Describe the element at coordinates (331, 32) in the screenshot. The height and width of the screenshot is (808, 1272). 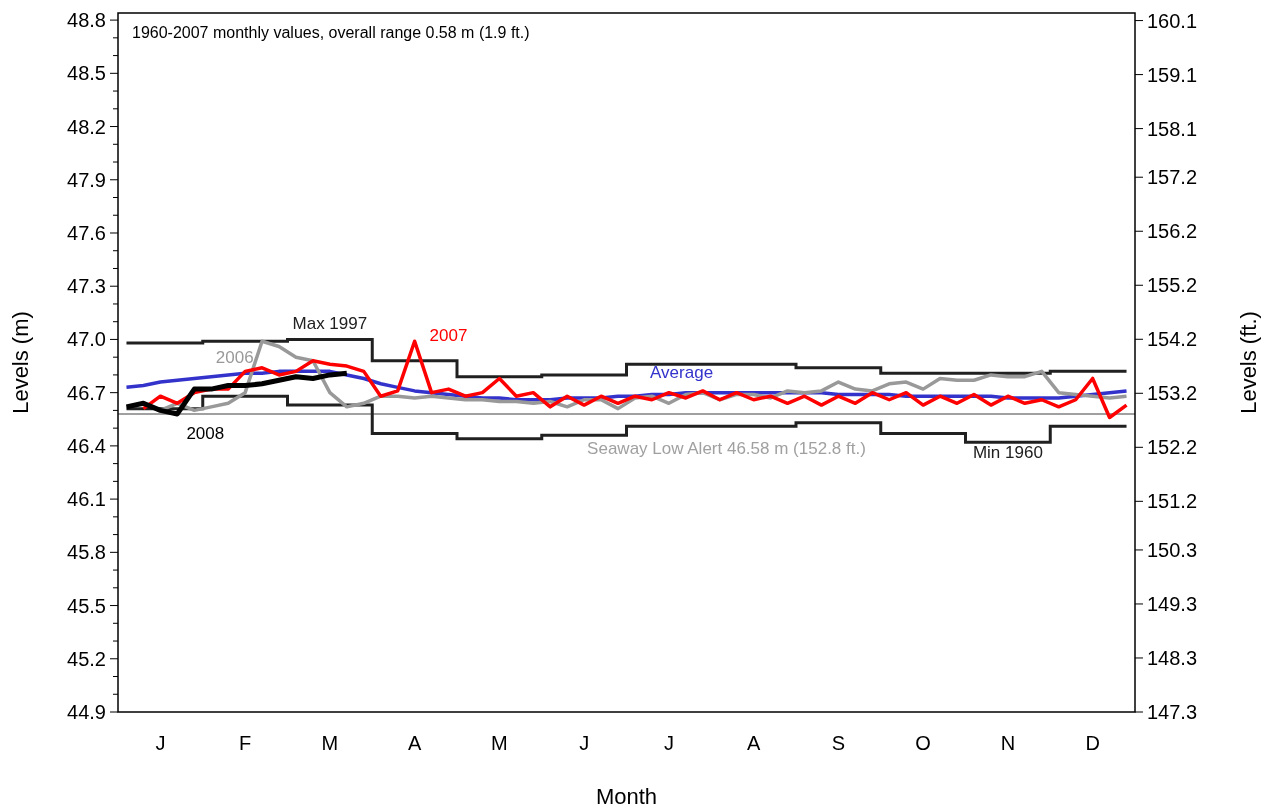
I see `annotation: 1960-2007 monthly values, overall range 0.58 m (1.9 ft.)` at that location.